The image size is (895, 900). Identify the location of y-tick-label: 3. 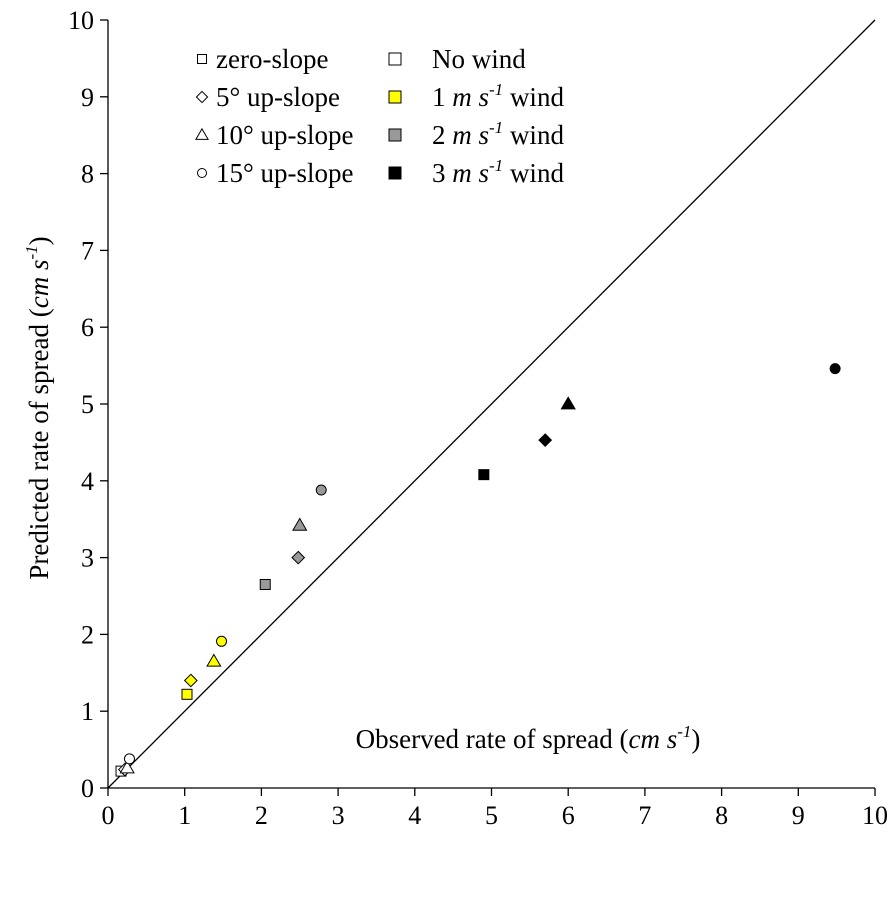
(87, 558).